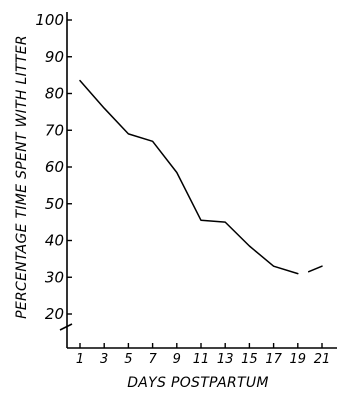  I want to click on y-axis-title: PERCENTAGE TIME SPENT WITH LITTER, so click(22, 177).